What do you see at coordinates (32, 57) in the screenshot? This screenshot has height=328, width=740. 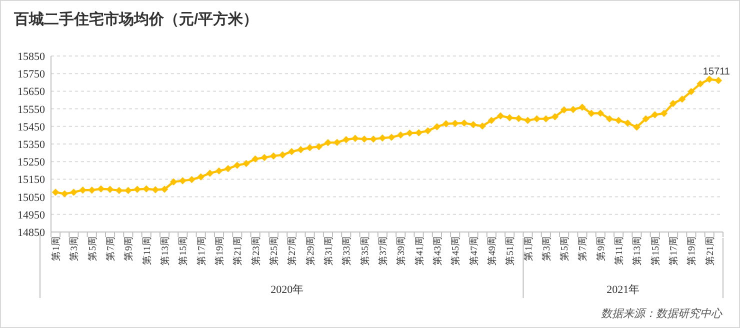 I see `y-tick-label: 15850` at bounding box center [32, 57].